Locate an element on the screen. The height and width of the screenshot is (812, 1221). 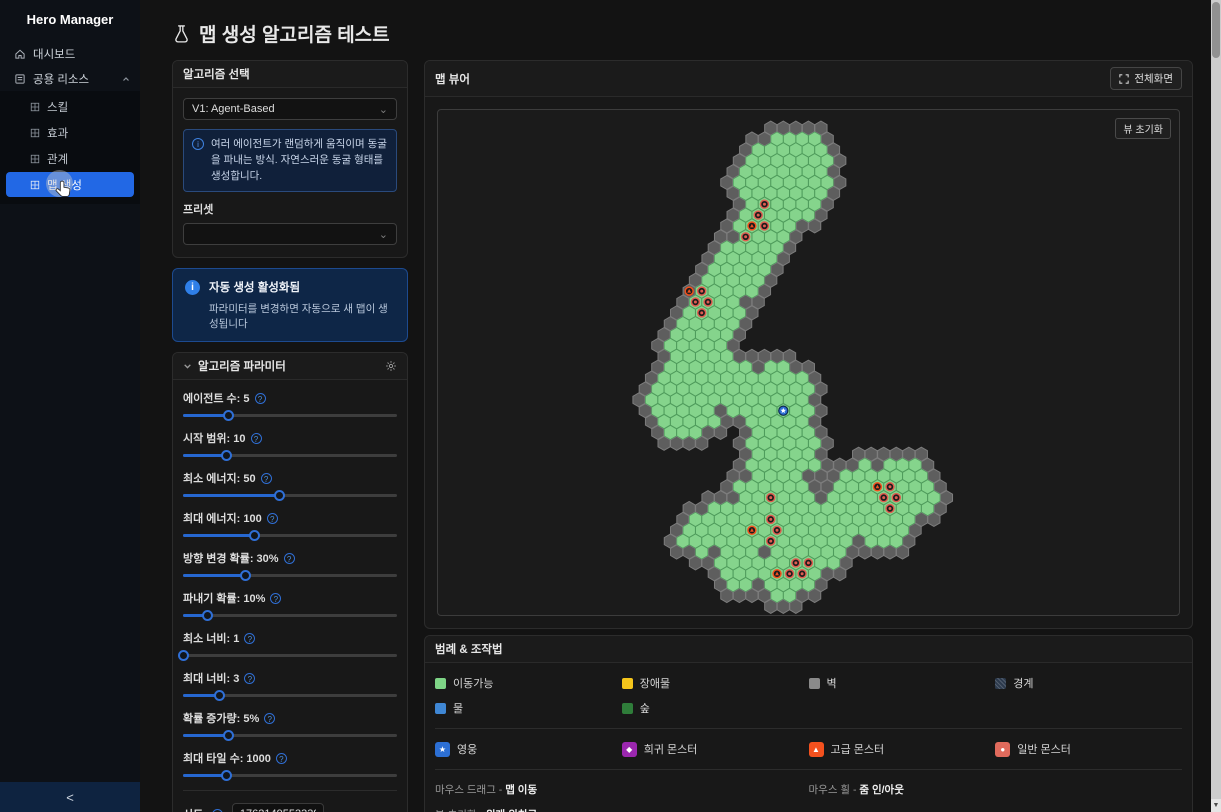
scrollbar-down-arrow: ▼ is located at coordinates (1216, 805).